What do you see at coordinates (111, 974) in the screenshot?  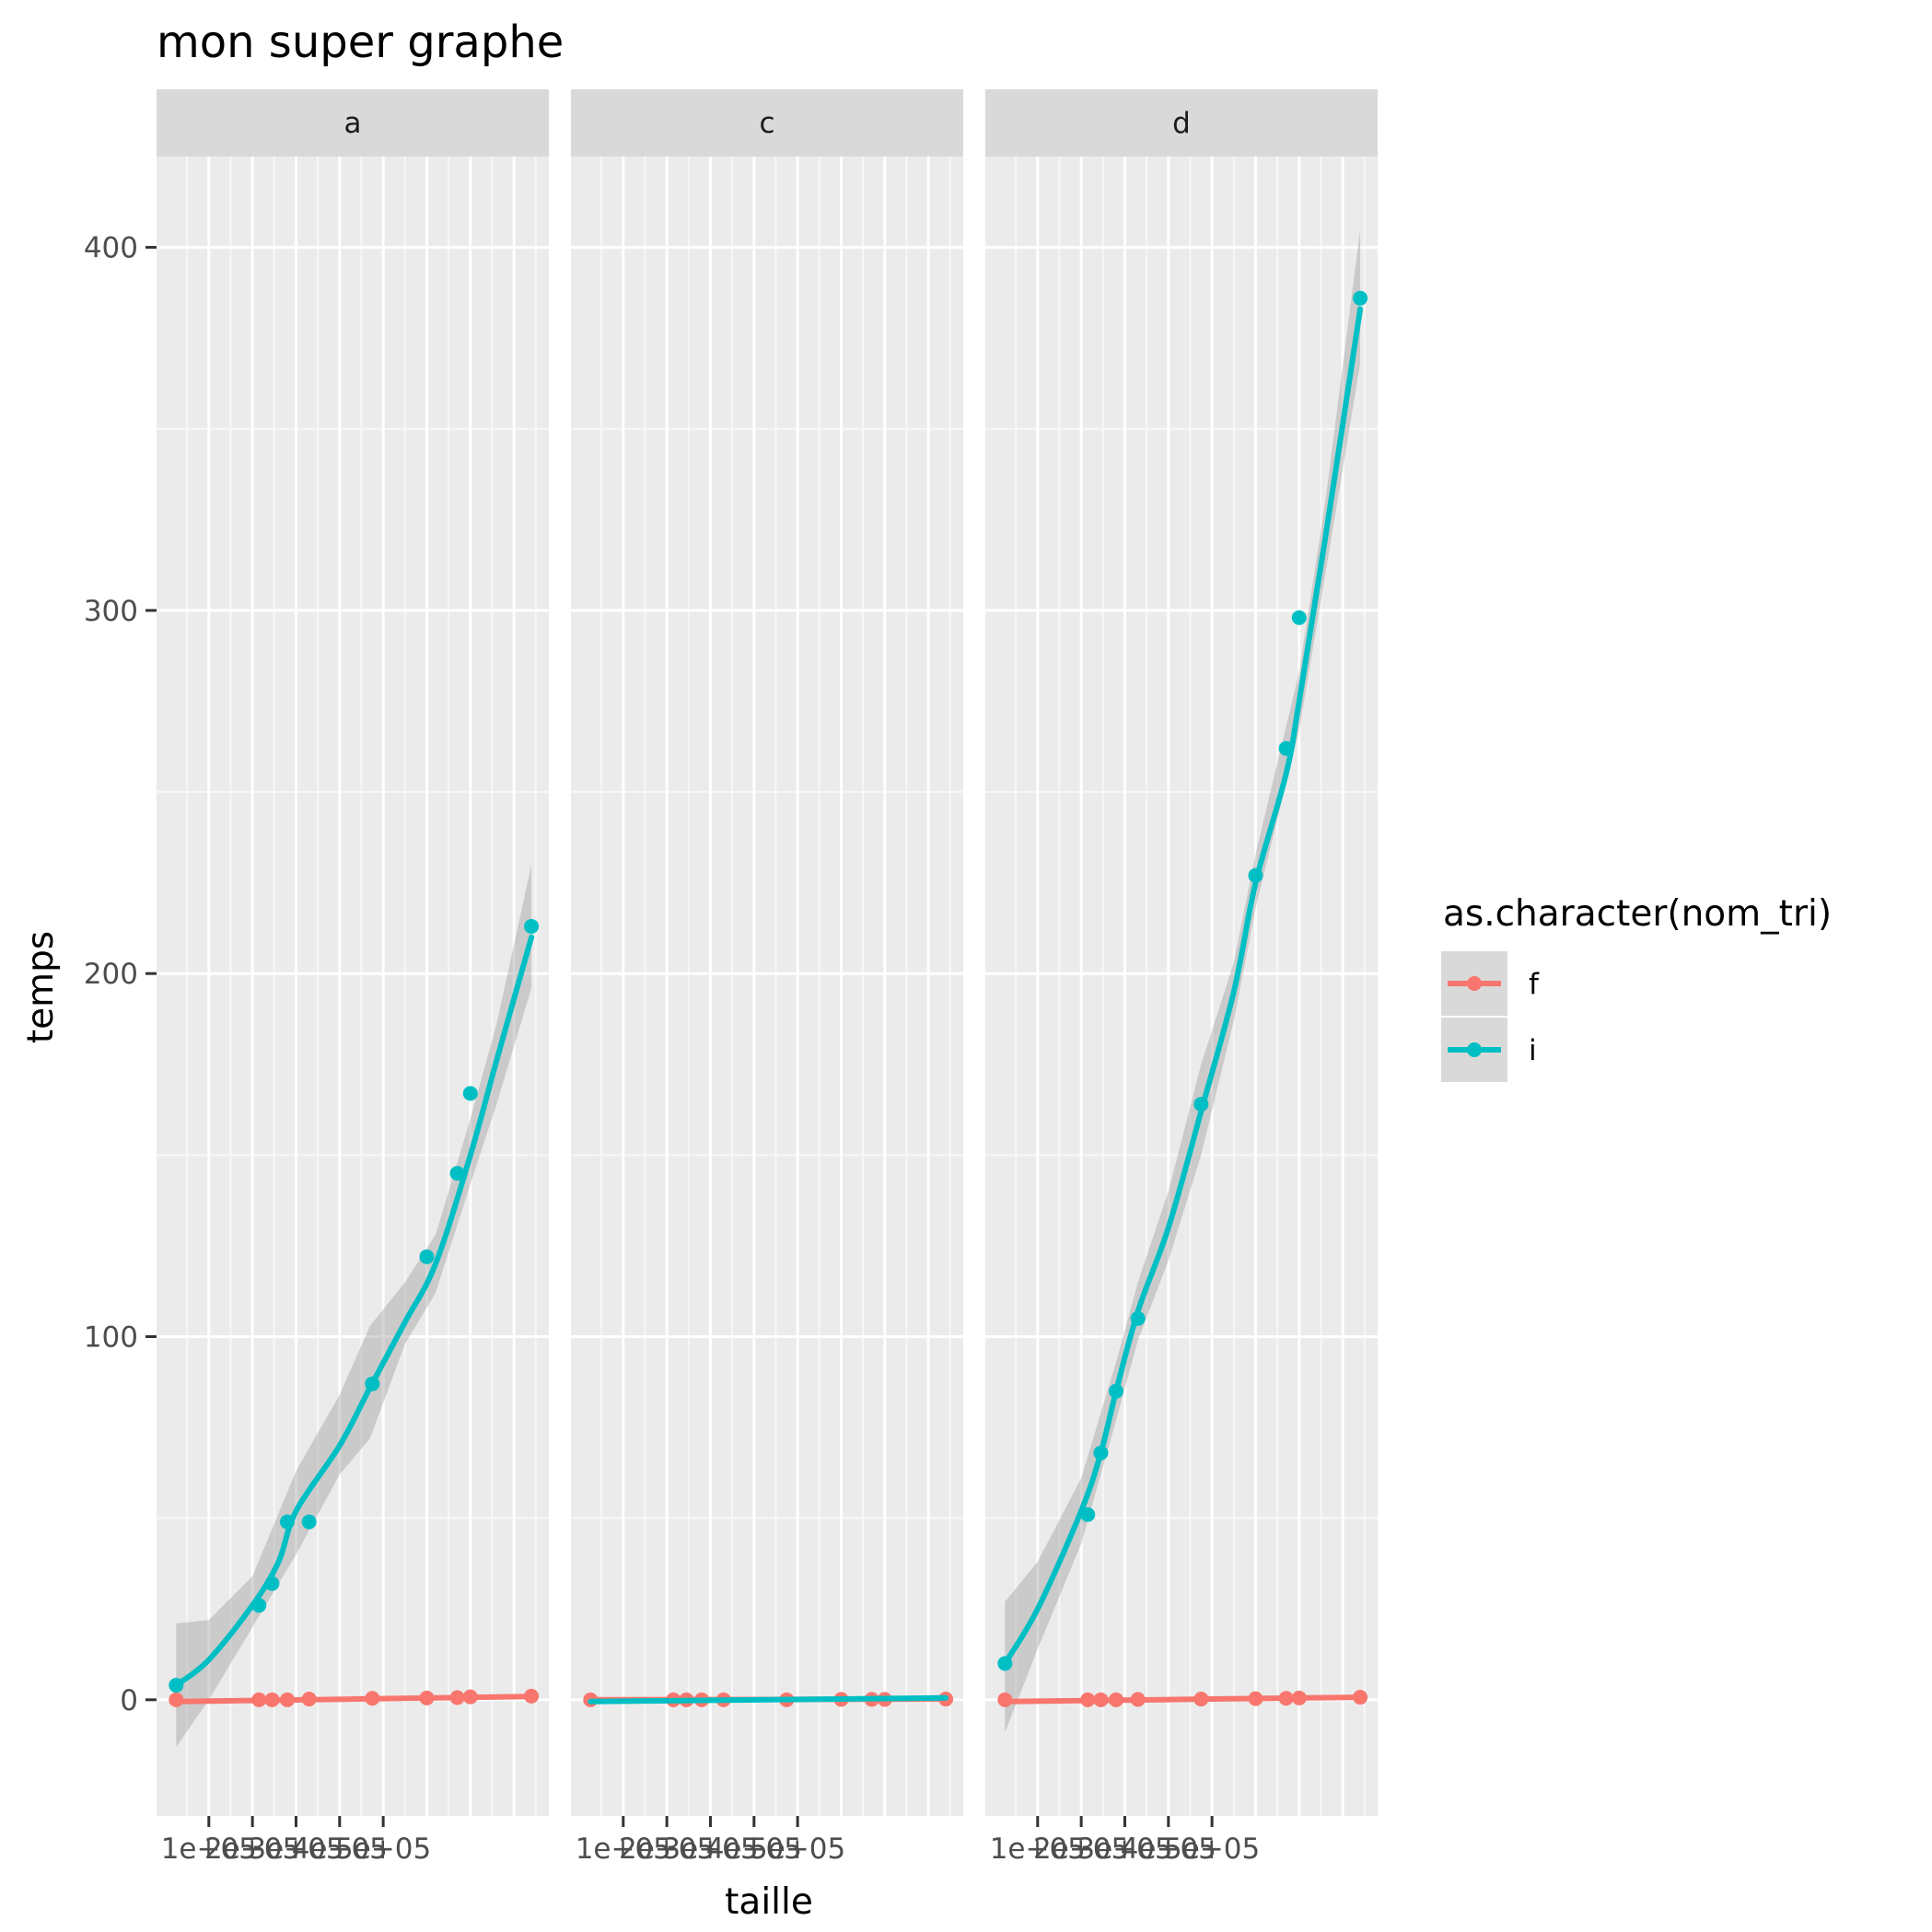 I see `y-tick-label: 200` at bounding box center [111, 974].